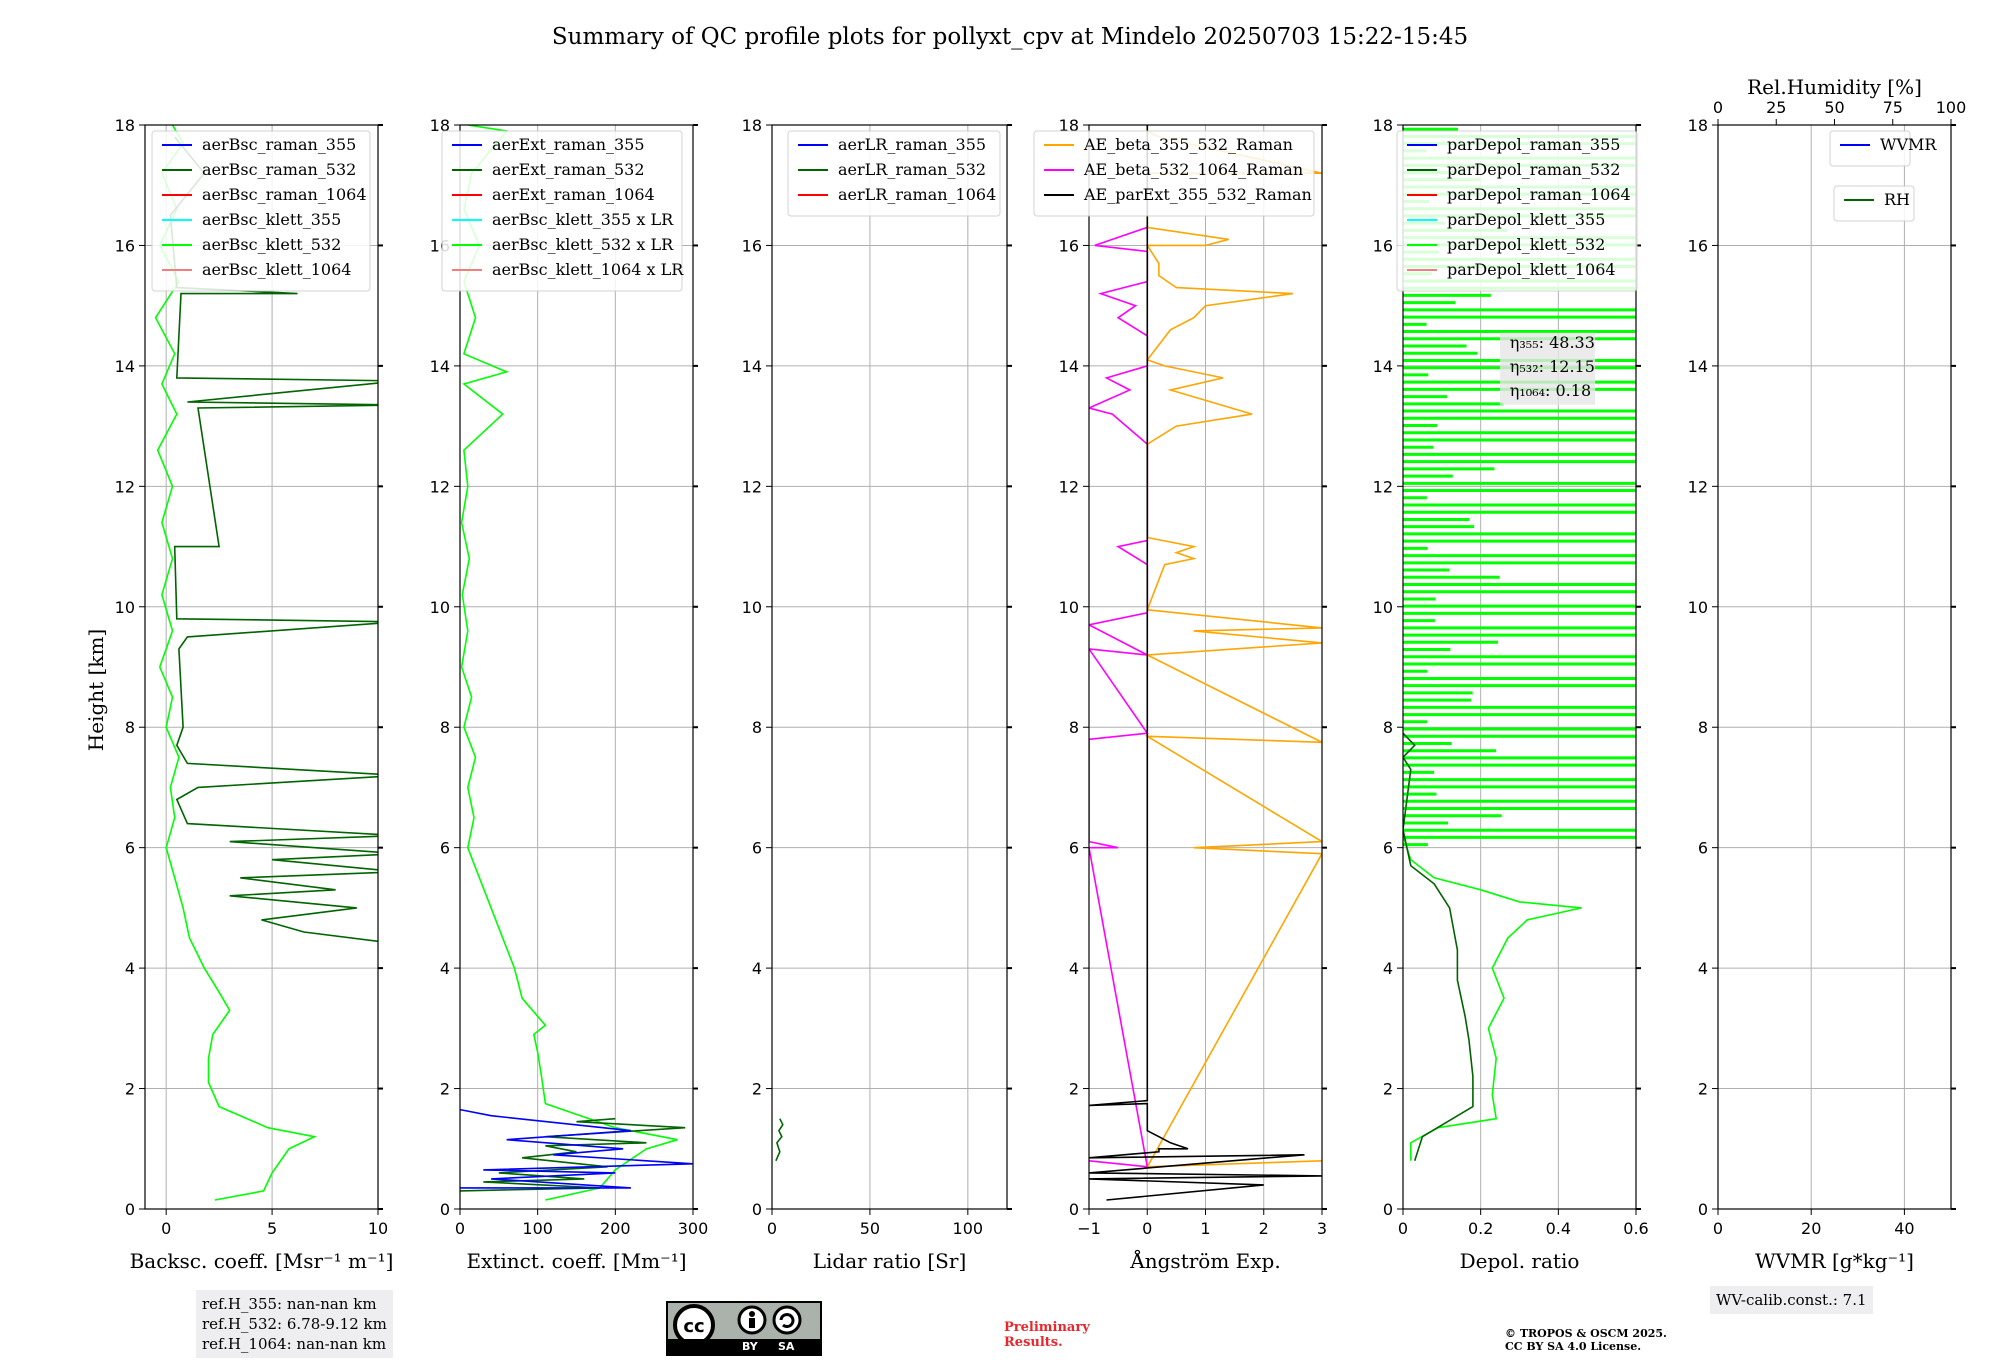 This screenshot has width=2000, height=1360. What do you see at coordinates (1531, 269) in the screenshot?
I see `legend-label: parDepol_klett_1064` at bounding box center [1531, 269].